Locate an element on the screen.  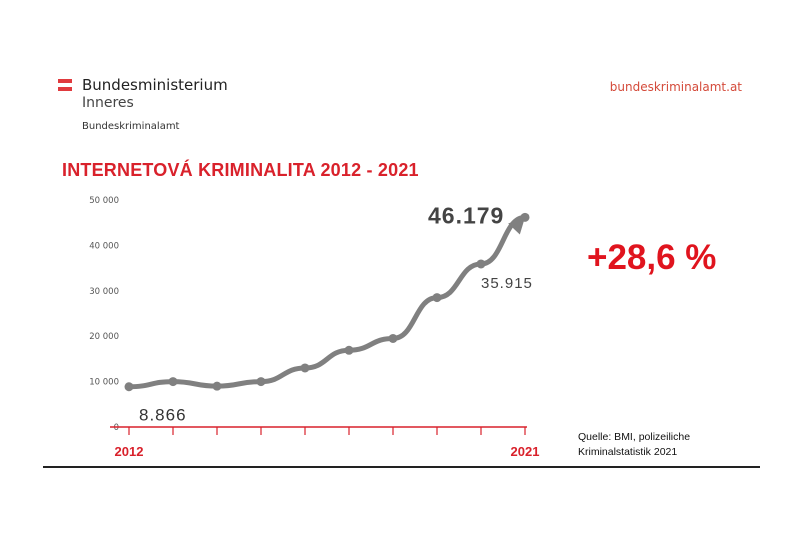
y-tick-label: 0 is located at coordinates (116, 428).